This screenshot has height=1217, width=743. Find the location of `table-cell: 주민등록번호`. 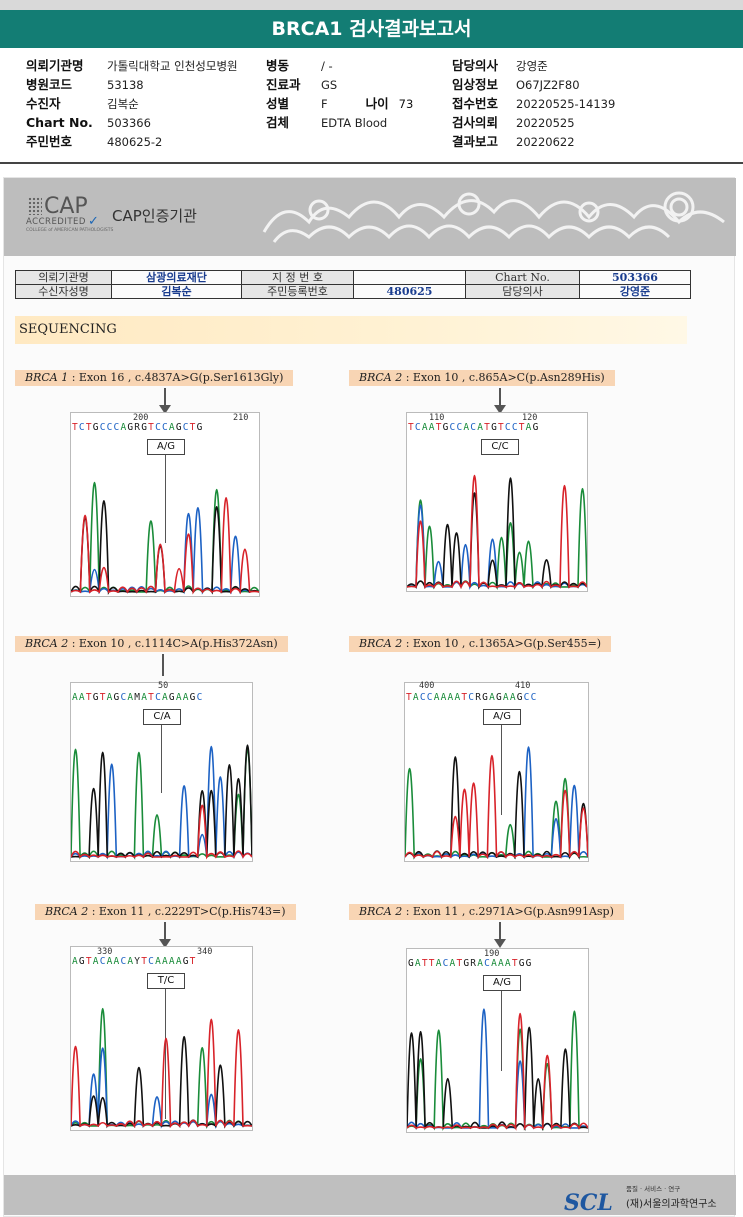

table-cell: 주민등록번호 is located at coordinates (297, 291).